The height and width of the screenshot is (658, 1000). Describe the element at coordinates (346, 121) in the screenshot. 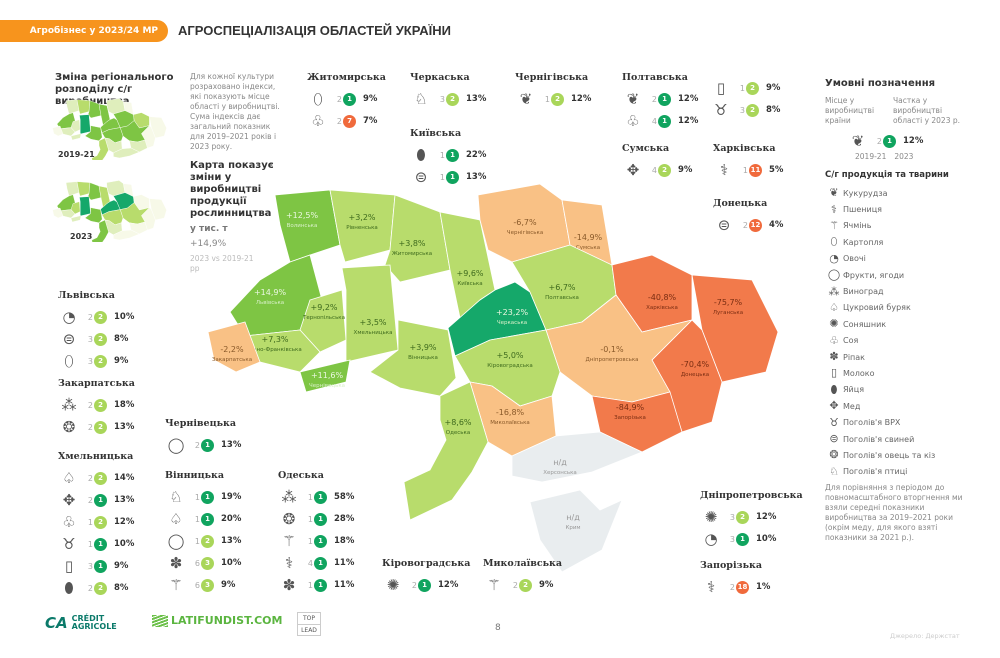

I see `product-row: ♧ 2 7 7%` at that location.